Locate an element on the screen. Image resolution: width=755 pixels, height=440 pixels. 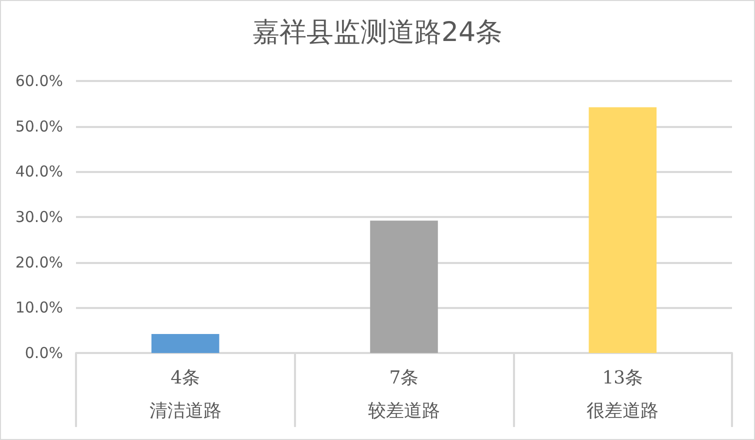
text: 13条 is located at coordinates (623, 378).